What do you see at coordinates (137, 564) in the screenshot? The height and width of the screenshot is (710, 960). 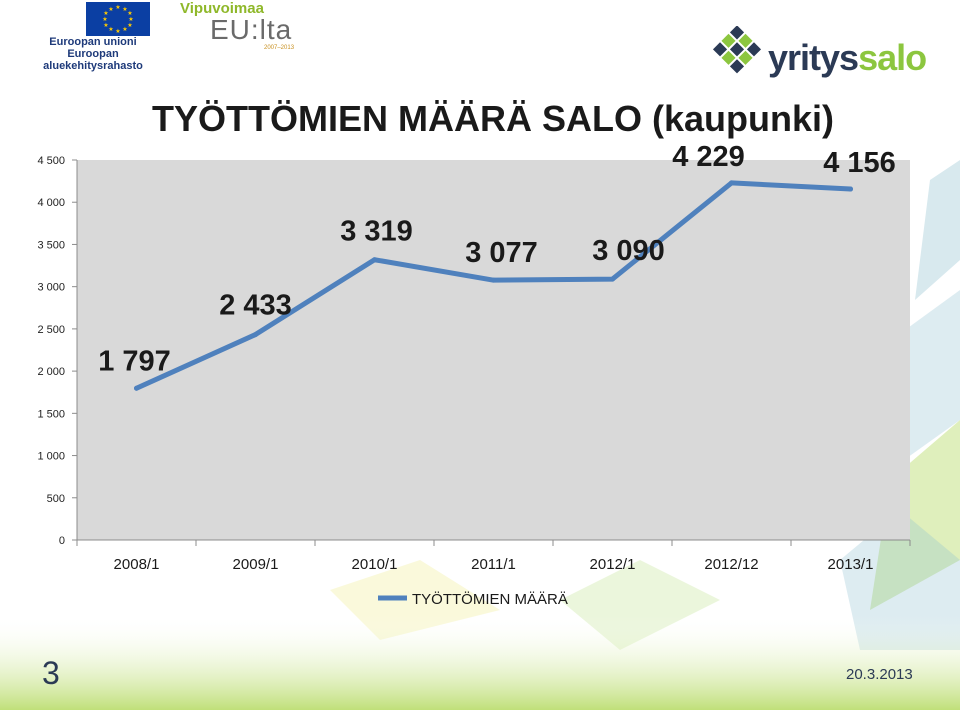 I see `x-tick-label: 2008/1` at bounding box center [137, 564].